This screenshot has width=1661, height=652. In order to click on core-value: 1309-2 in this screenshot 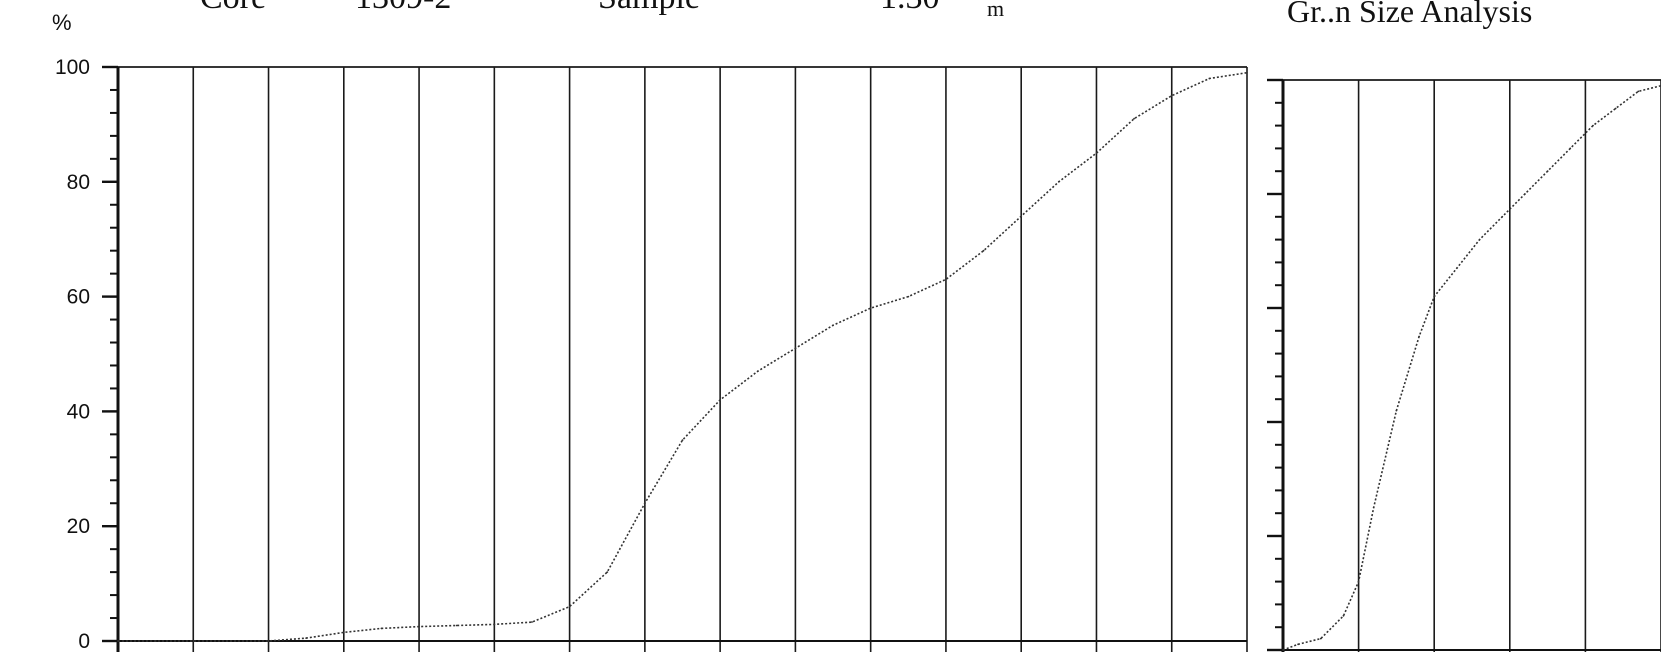, I will do `click(403, 8)`.